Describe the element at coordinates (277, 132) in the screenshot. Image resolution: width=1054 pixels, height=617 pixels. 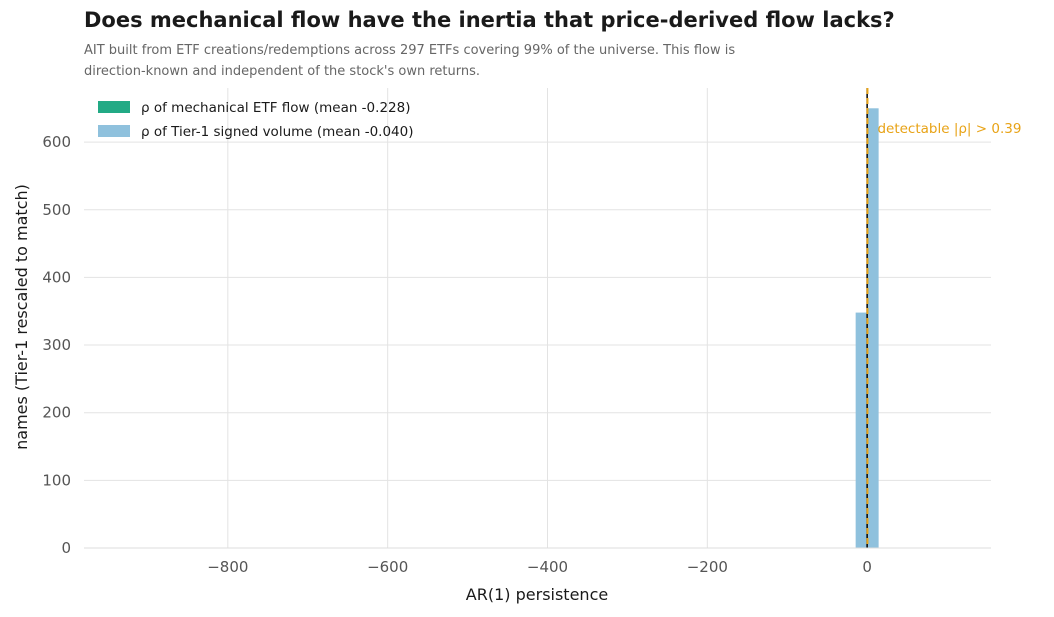
I see `legend-label: ρ of Tier-1 signed volume (mean -0.040)` at that location.